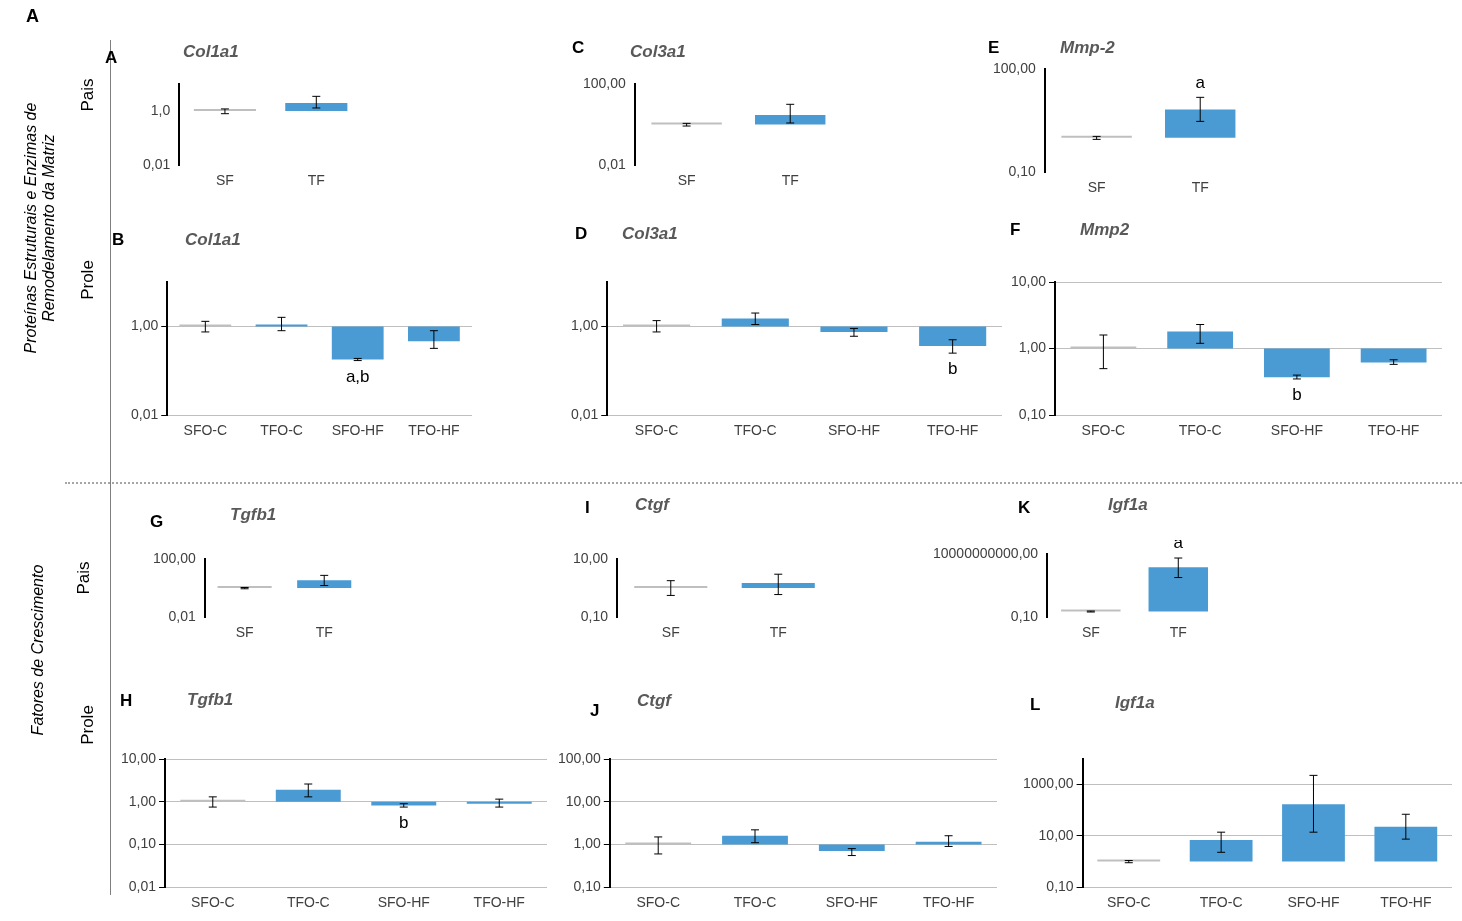 The height and width of the screenshot is (921, 1462). What do you see at coordinates (581, 234) in the screenshot?
I see `text: D` at bounding box center [581, 234].